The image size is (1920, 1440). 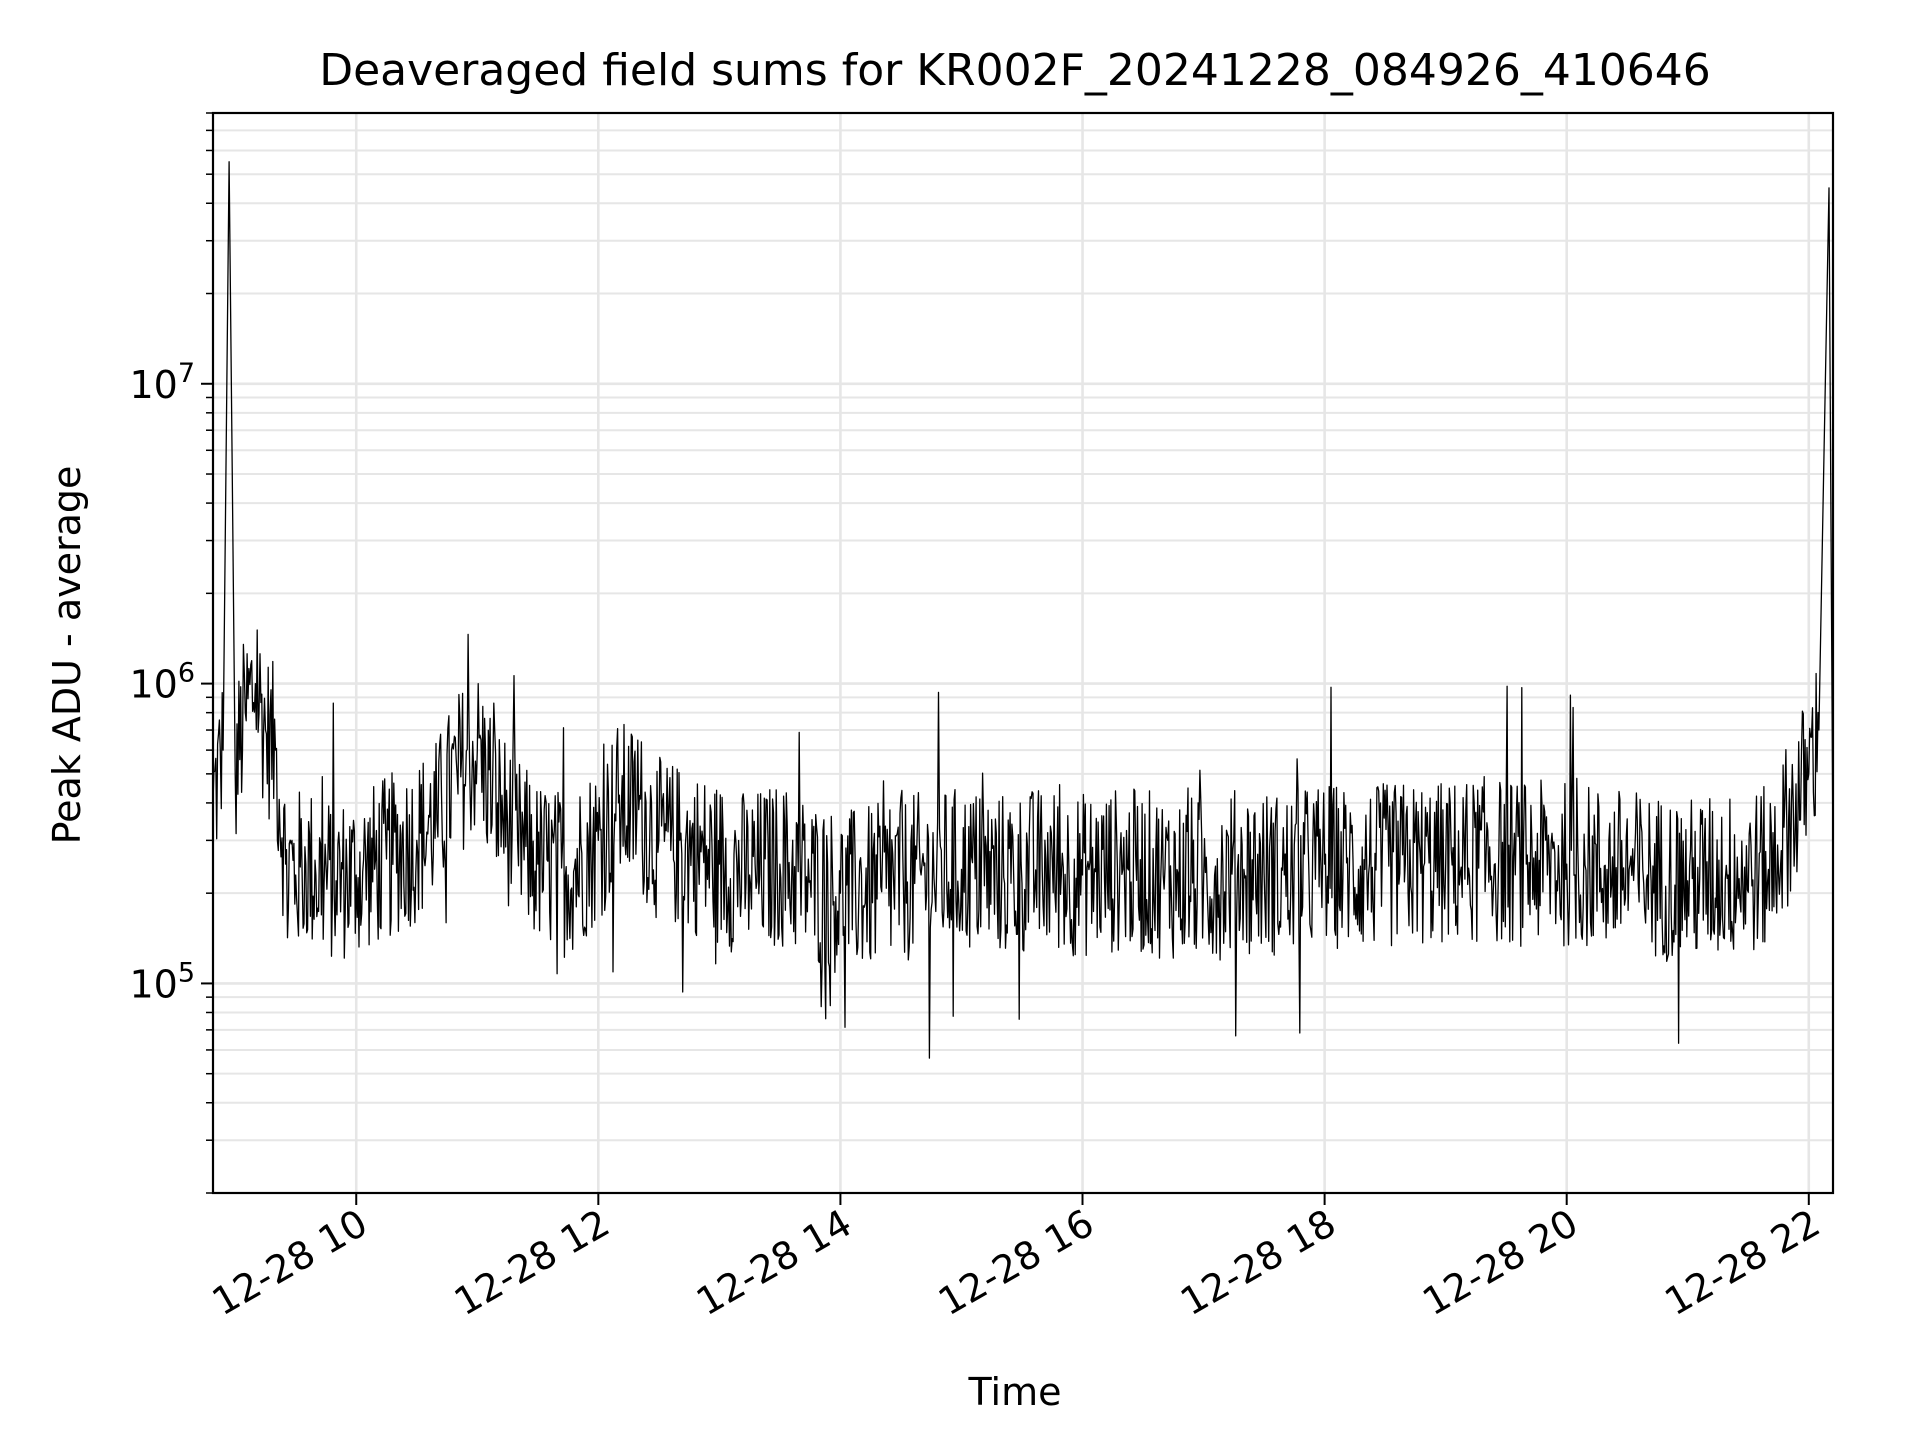 What do you see at coordinates (774, 1263) in the screenshot?
I see `x-tick-label: 12-28 14` at bounding box center [774, 1263].